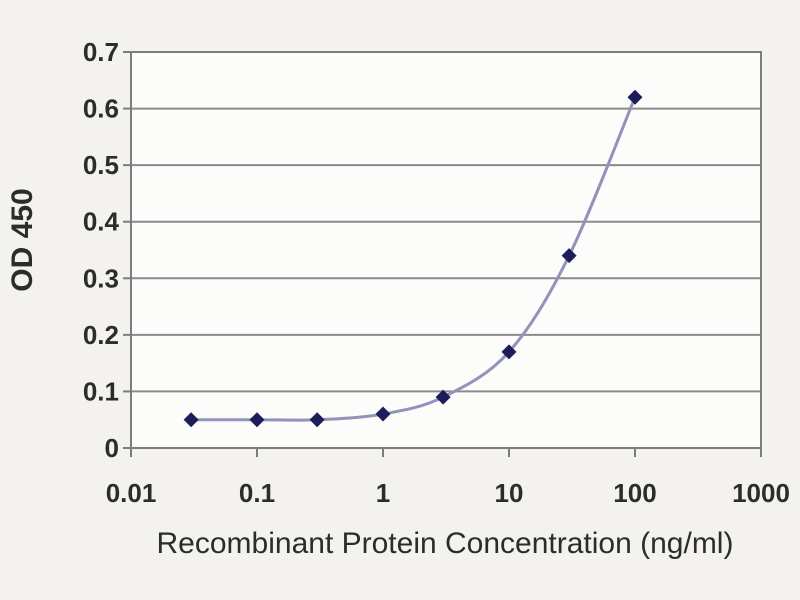  Describe the element at coordinates (101, 250) in the screenshot. I see `y-axis-tick-labels: 0 0.1 0.2 0.3 0.4 0.5 0.6 0.7` at that location.